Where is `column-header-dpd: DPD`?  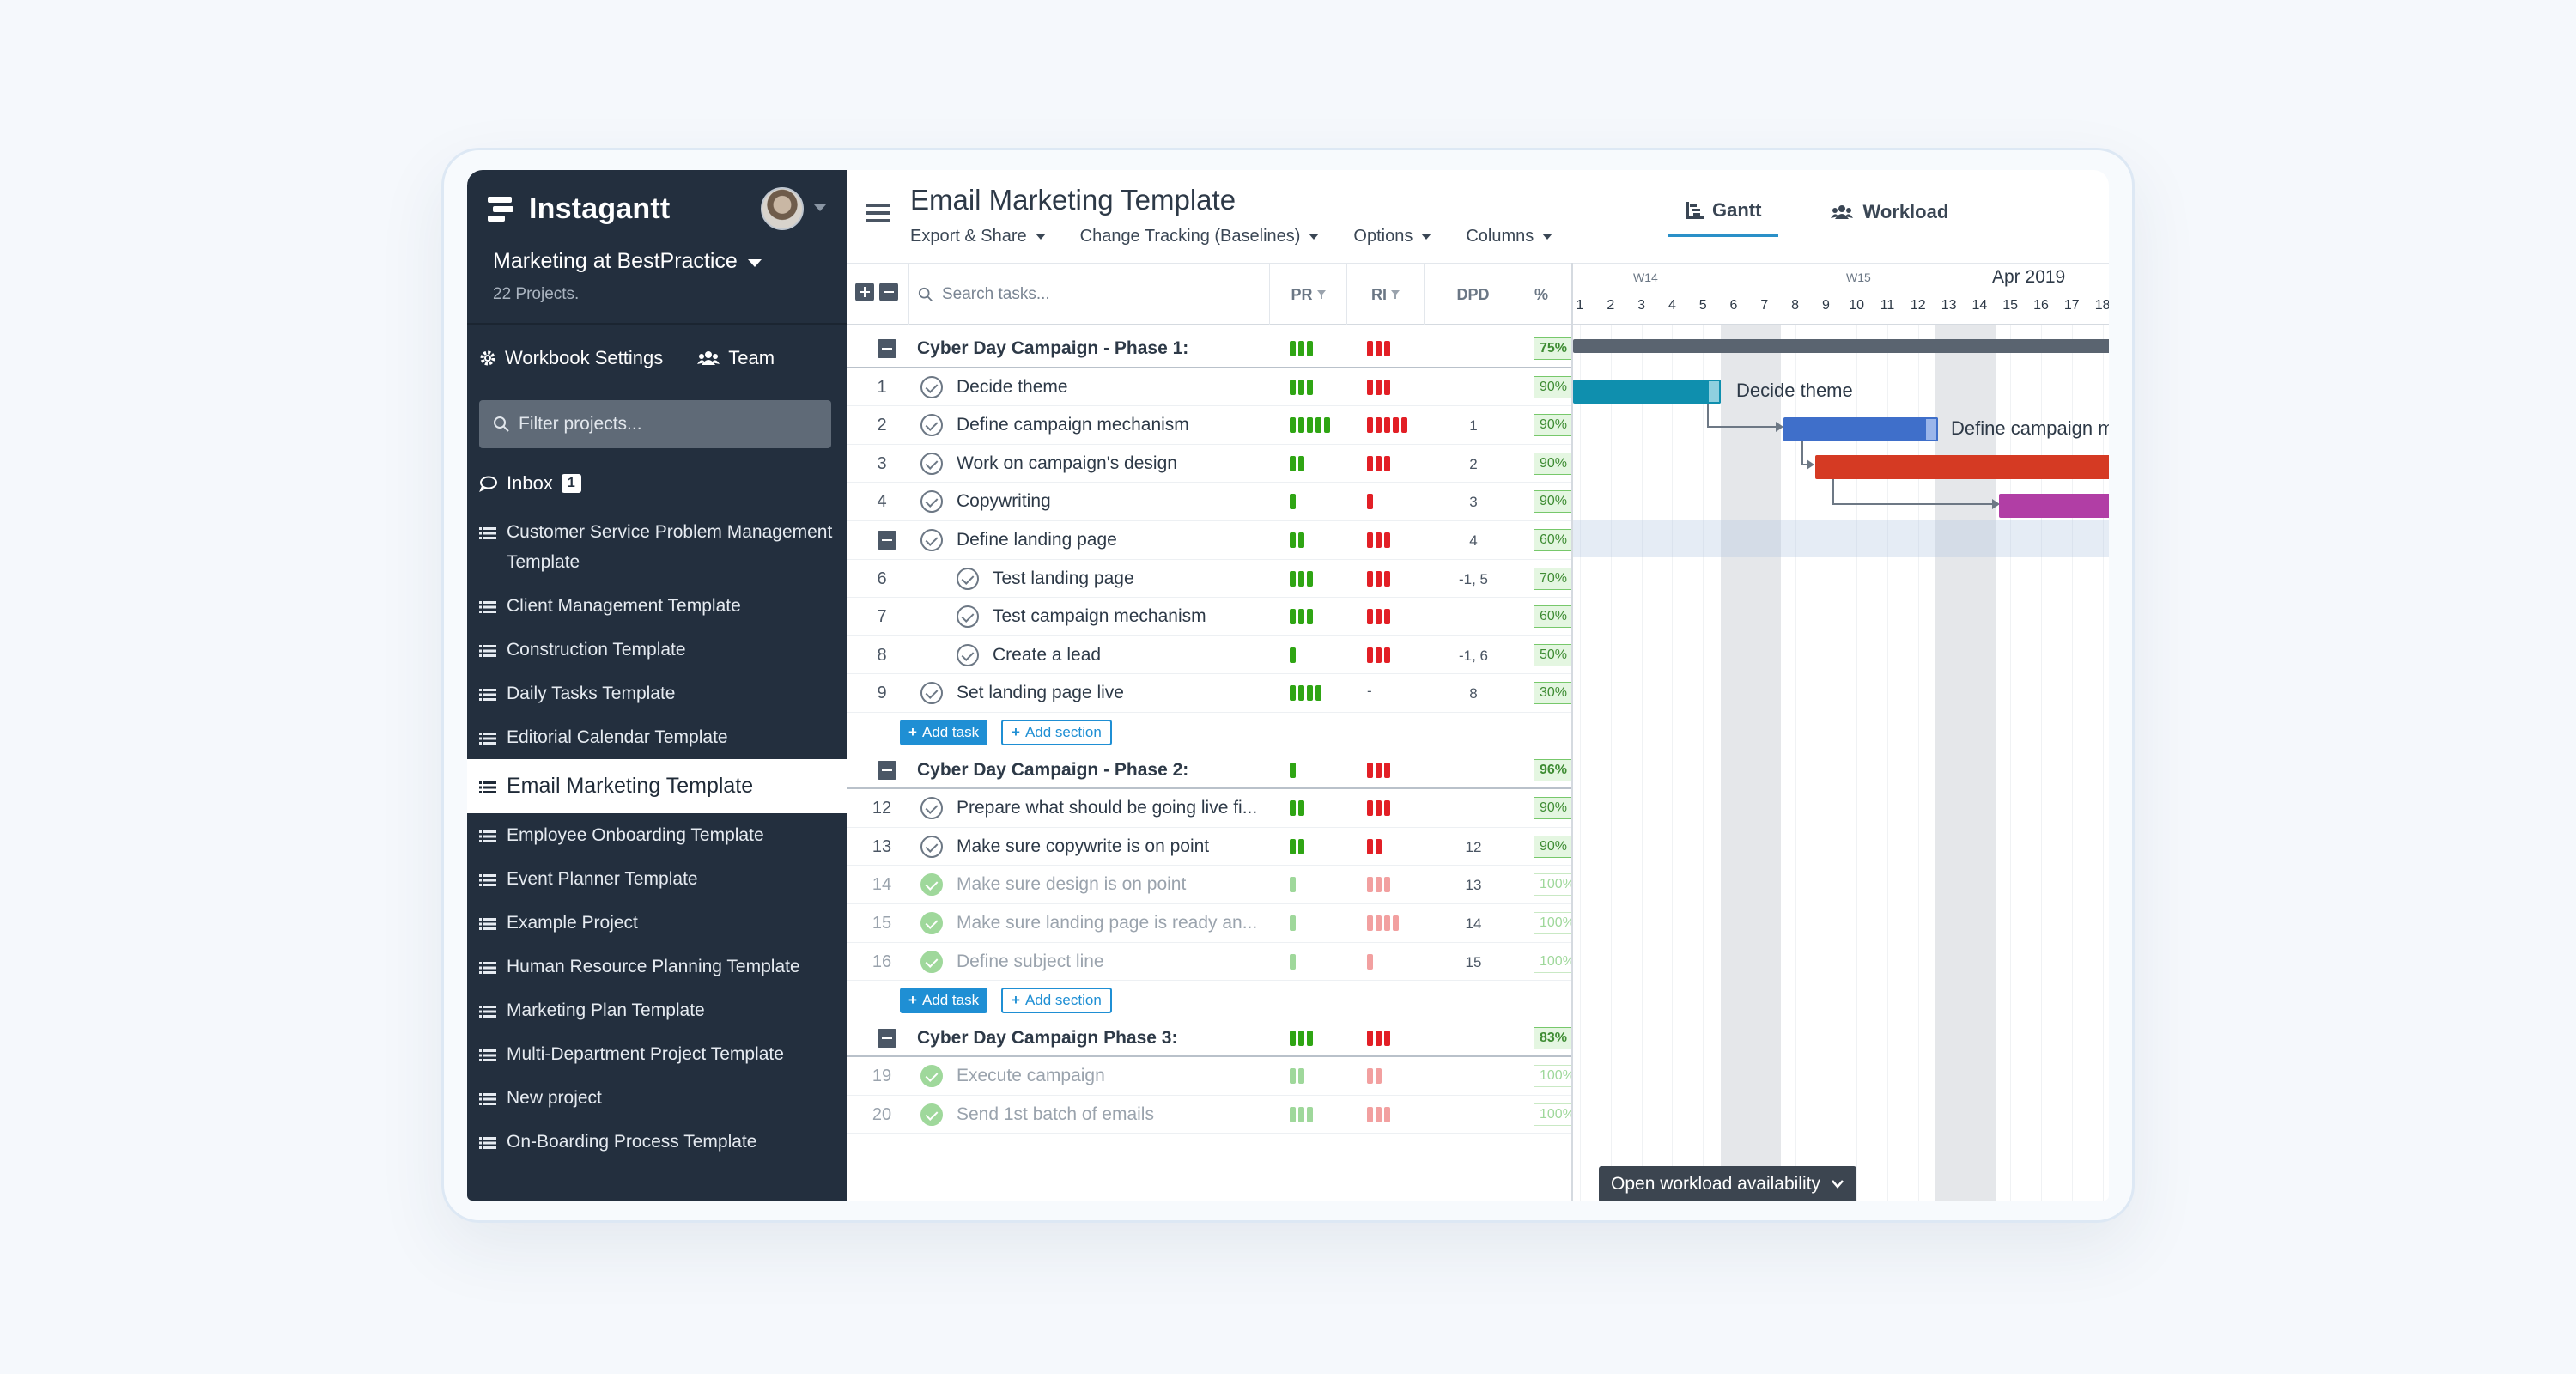 column-header-dpd: DPD is located at coordinates (1473, 294).